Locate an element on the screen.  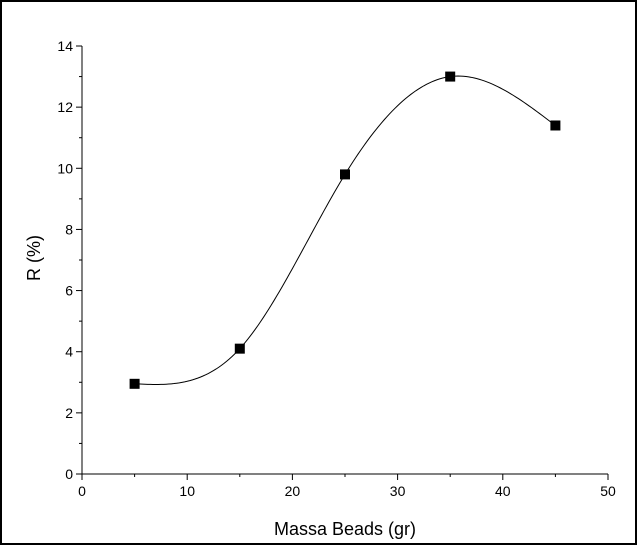
y-axis-ticks is located at coordinates (79, 260).